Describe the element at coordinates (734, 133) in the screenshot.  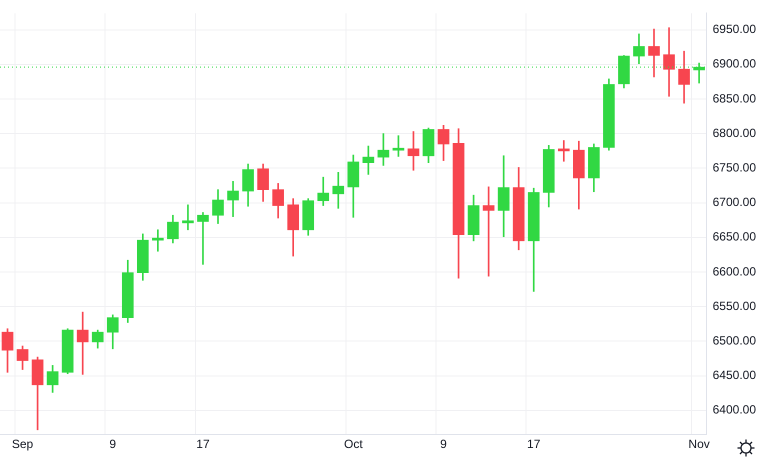
I see `y-tick-label: 6800.00` at that location.